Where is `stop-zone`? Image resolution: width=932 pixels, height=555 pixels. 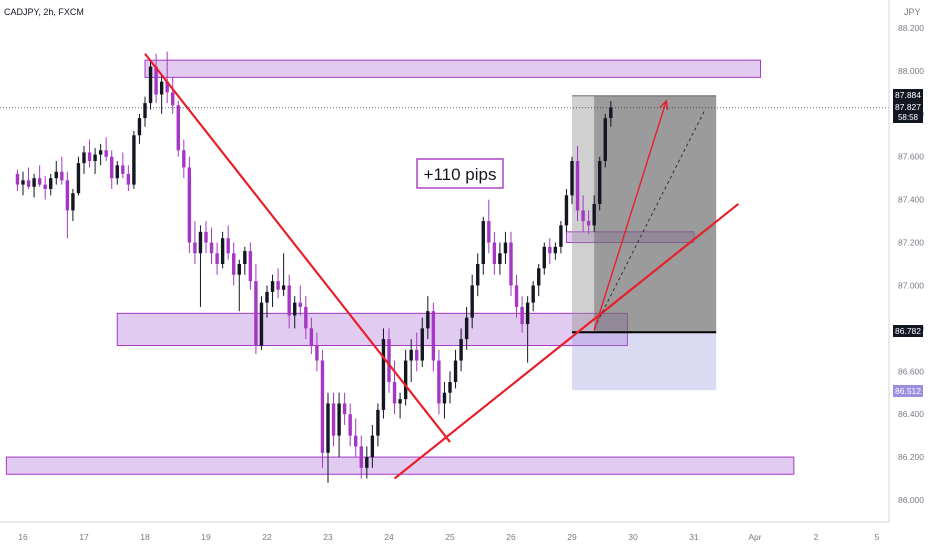 stop-zone is located at coordinates (644, 361).